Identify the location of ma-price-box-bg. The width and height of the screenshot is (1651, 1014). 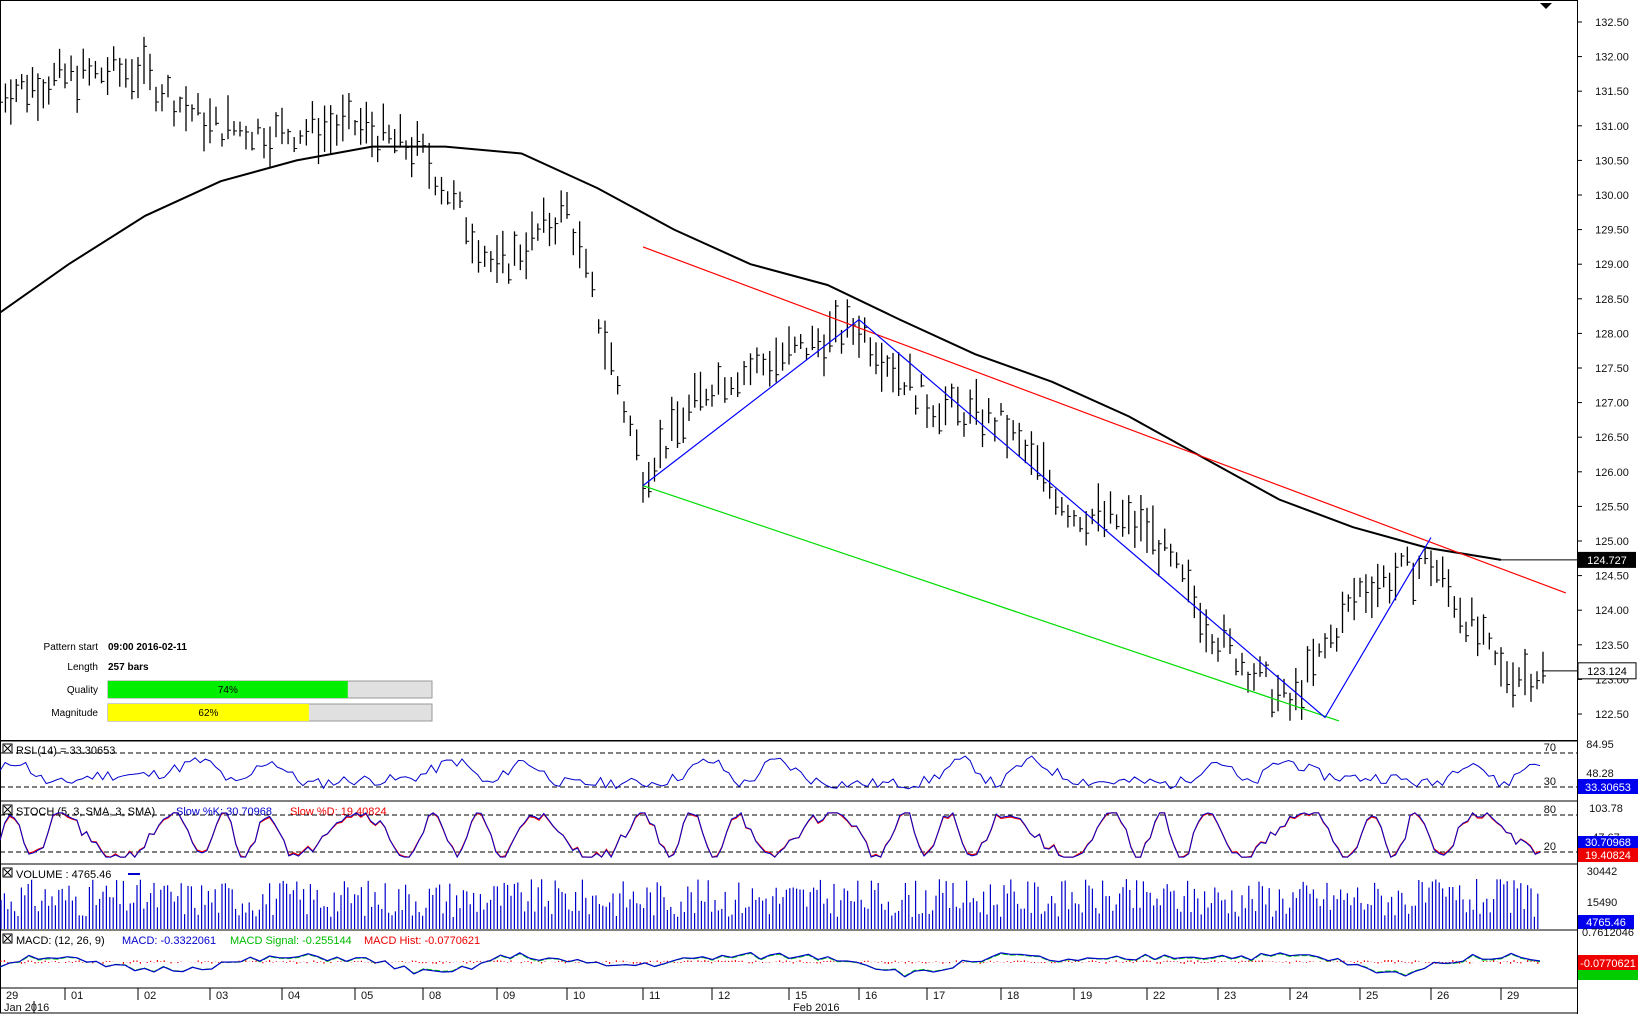
(1607, 559).